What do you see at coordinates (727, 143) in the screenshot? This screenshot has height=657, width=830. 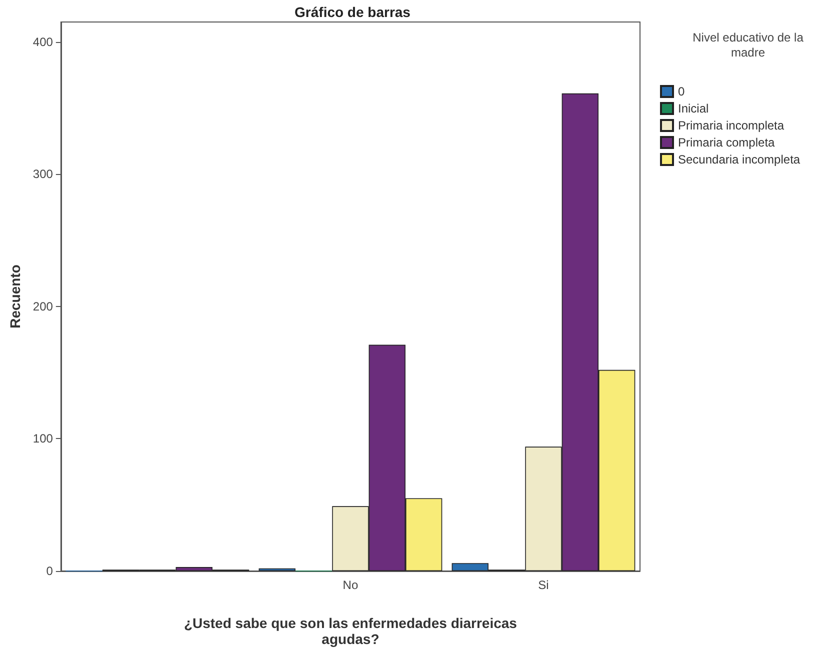 I see `legend-label: Primaria completa` at bounding box center [727, 143].